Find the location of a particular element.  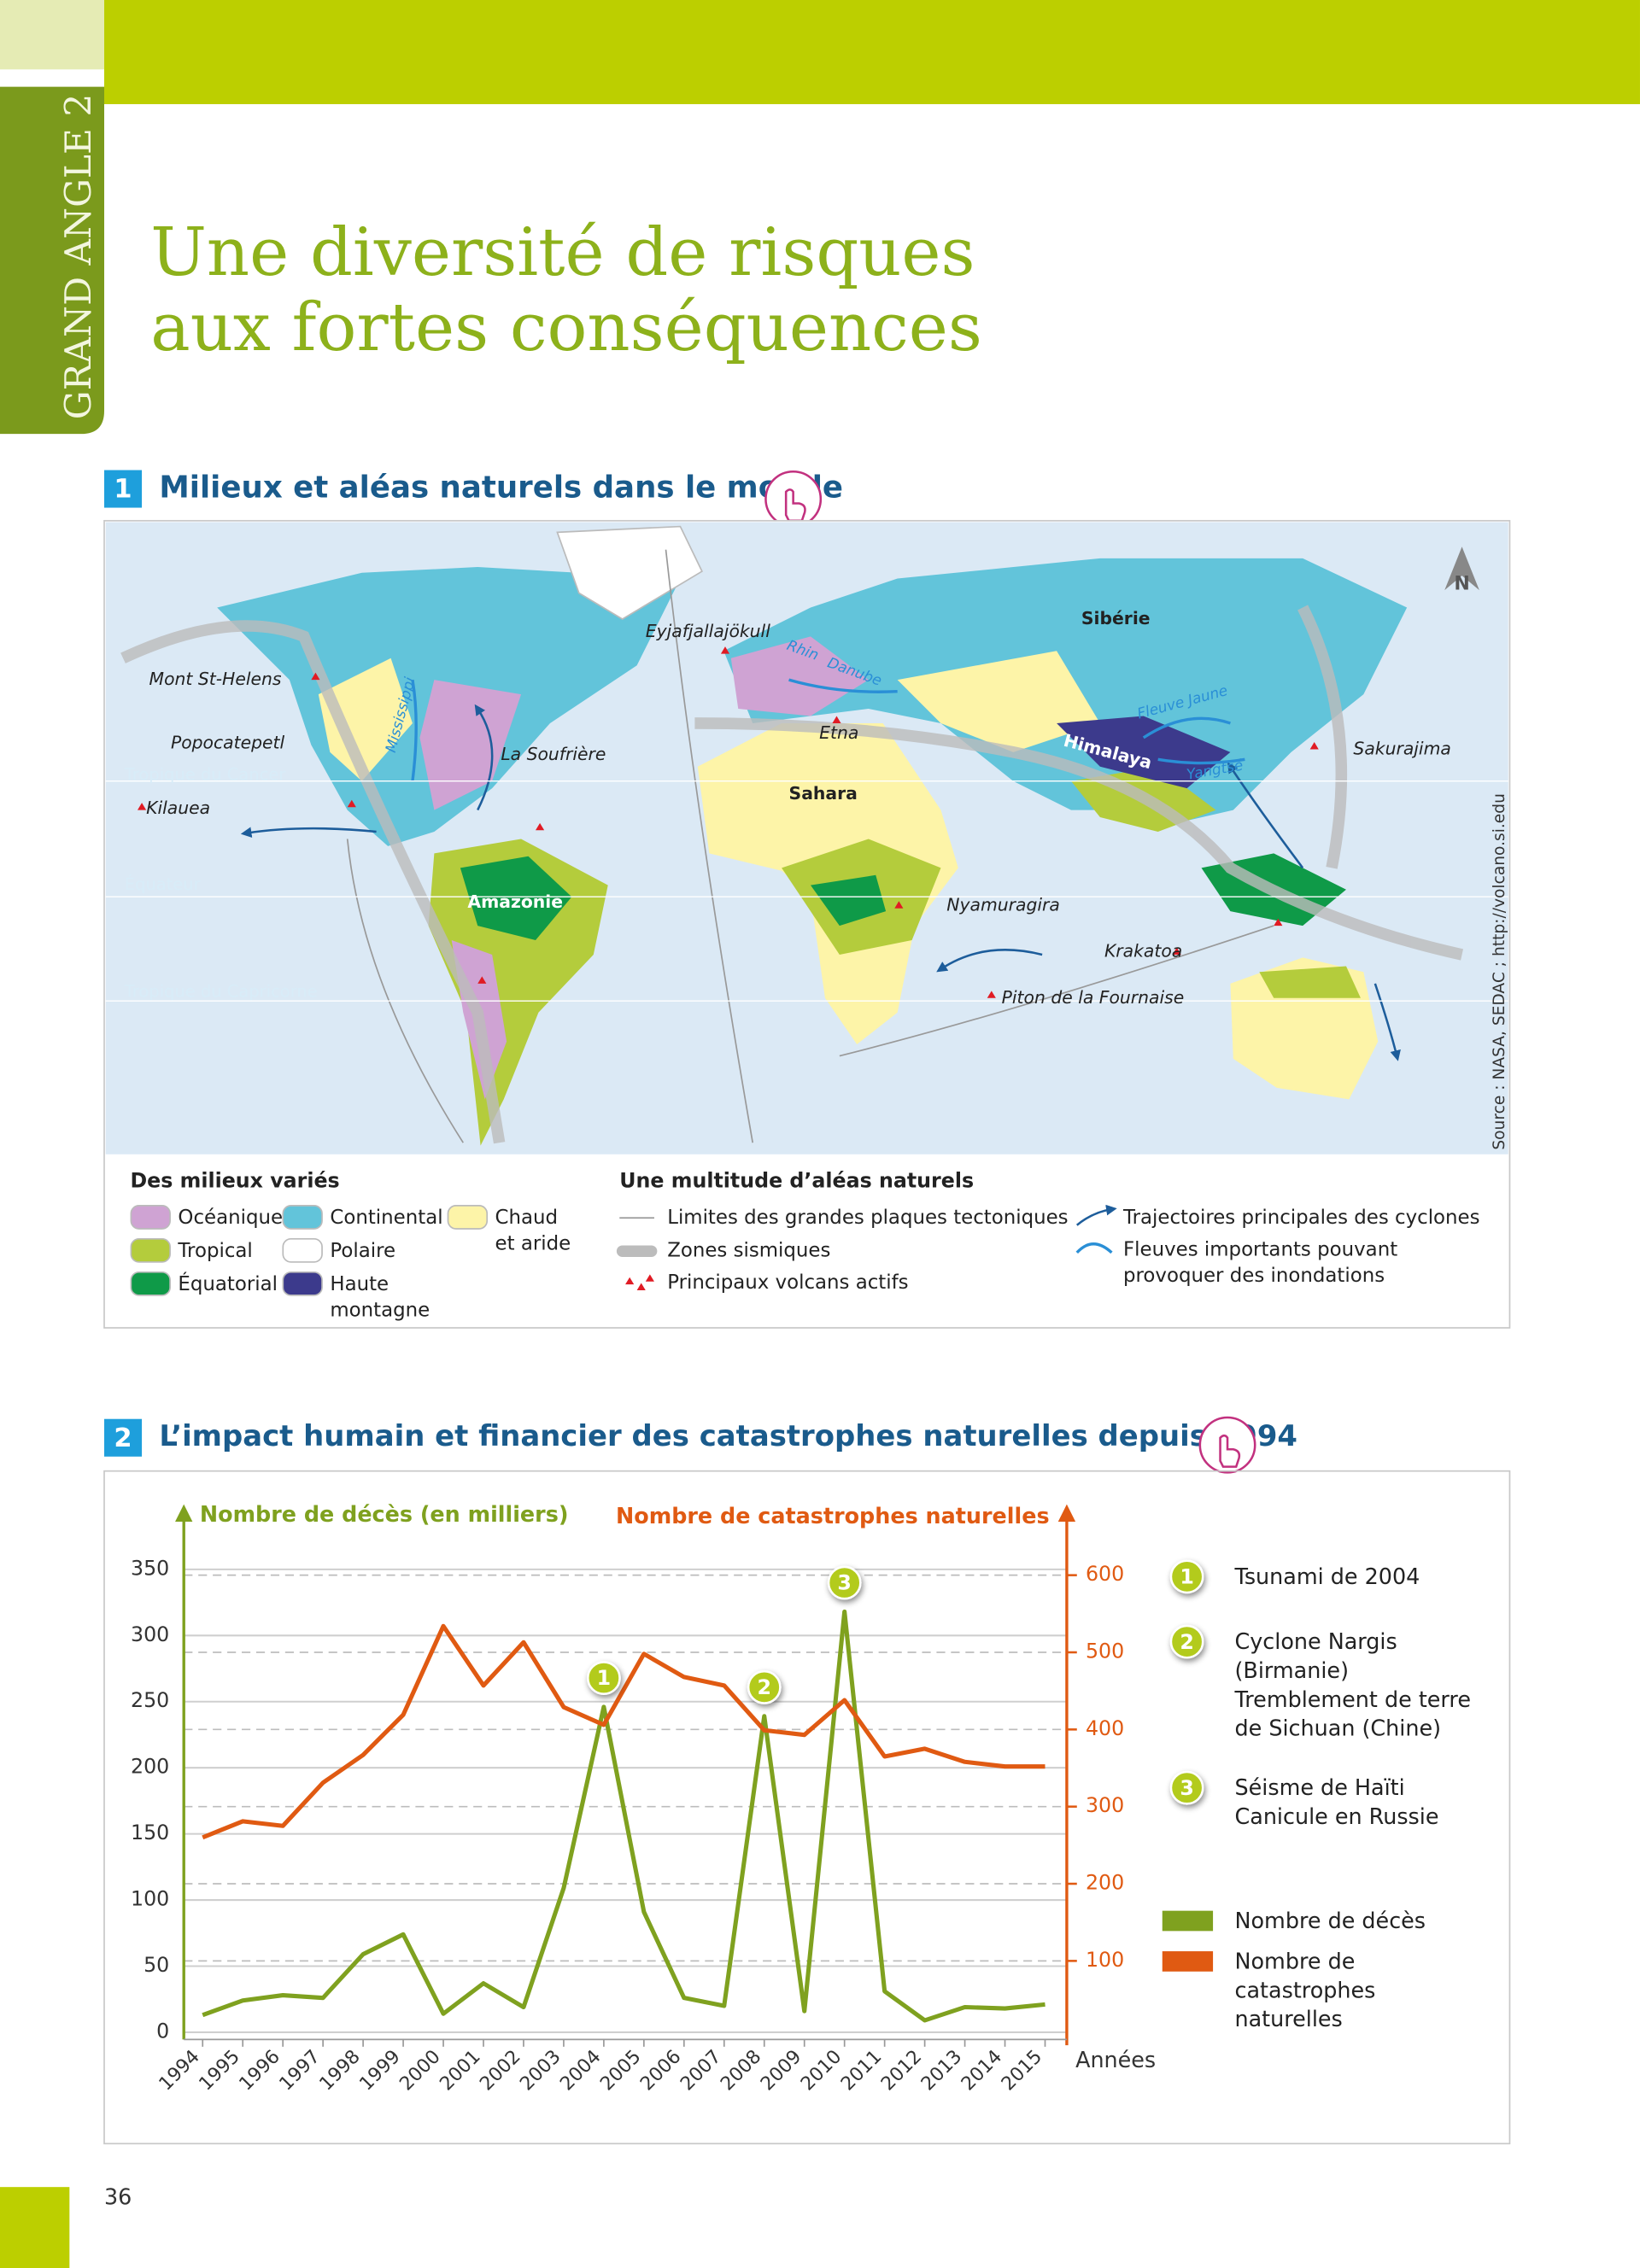

y2-axis-title: Nombre de catastrophes naturelles is located at coordinates (833, 1516).